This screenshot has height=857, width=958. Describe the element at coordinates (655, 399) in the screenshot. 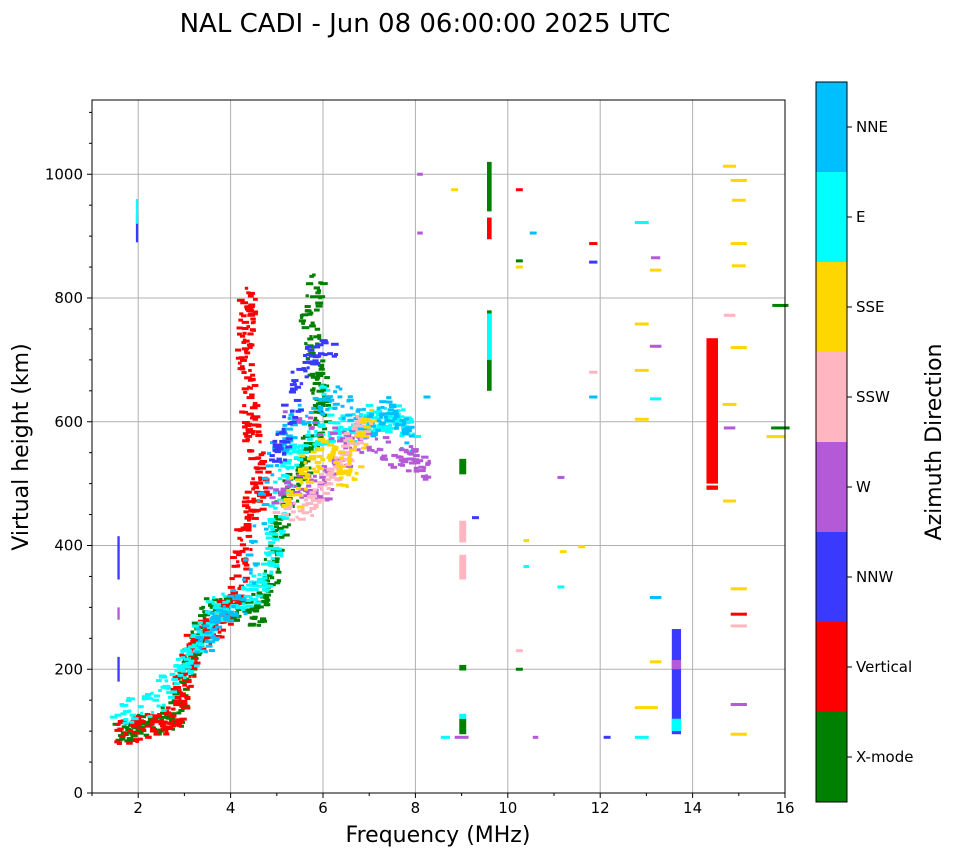

I see `echo-segment-e` at that location.